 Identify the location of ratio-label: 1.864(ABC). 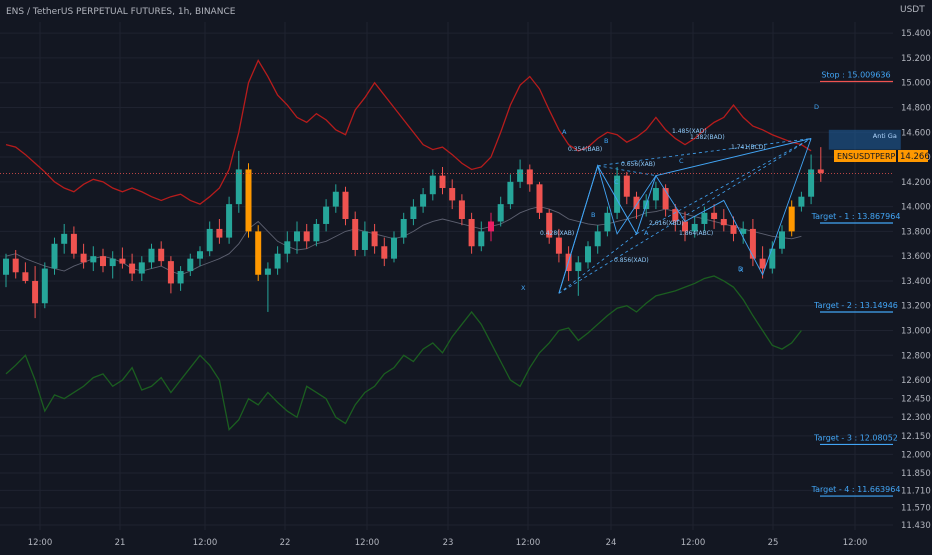
(696, 233).